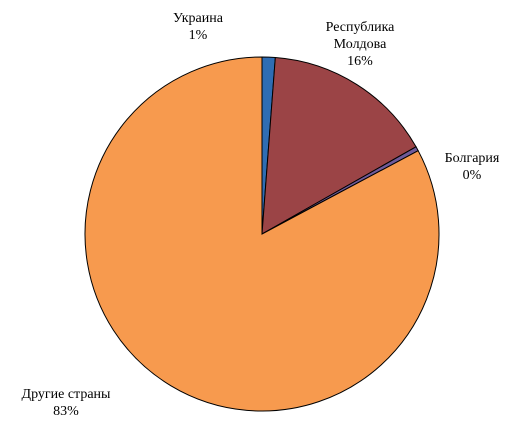  What do you see at coordinates (66, 411) in the screenshot?
I see `slice-percent-label: 83%` at bounding box center [66, 411].